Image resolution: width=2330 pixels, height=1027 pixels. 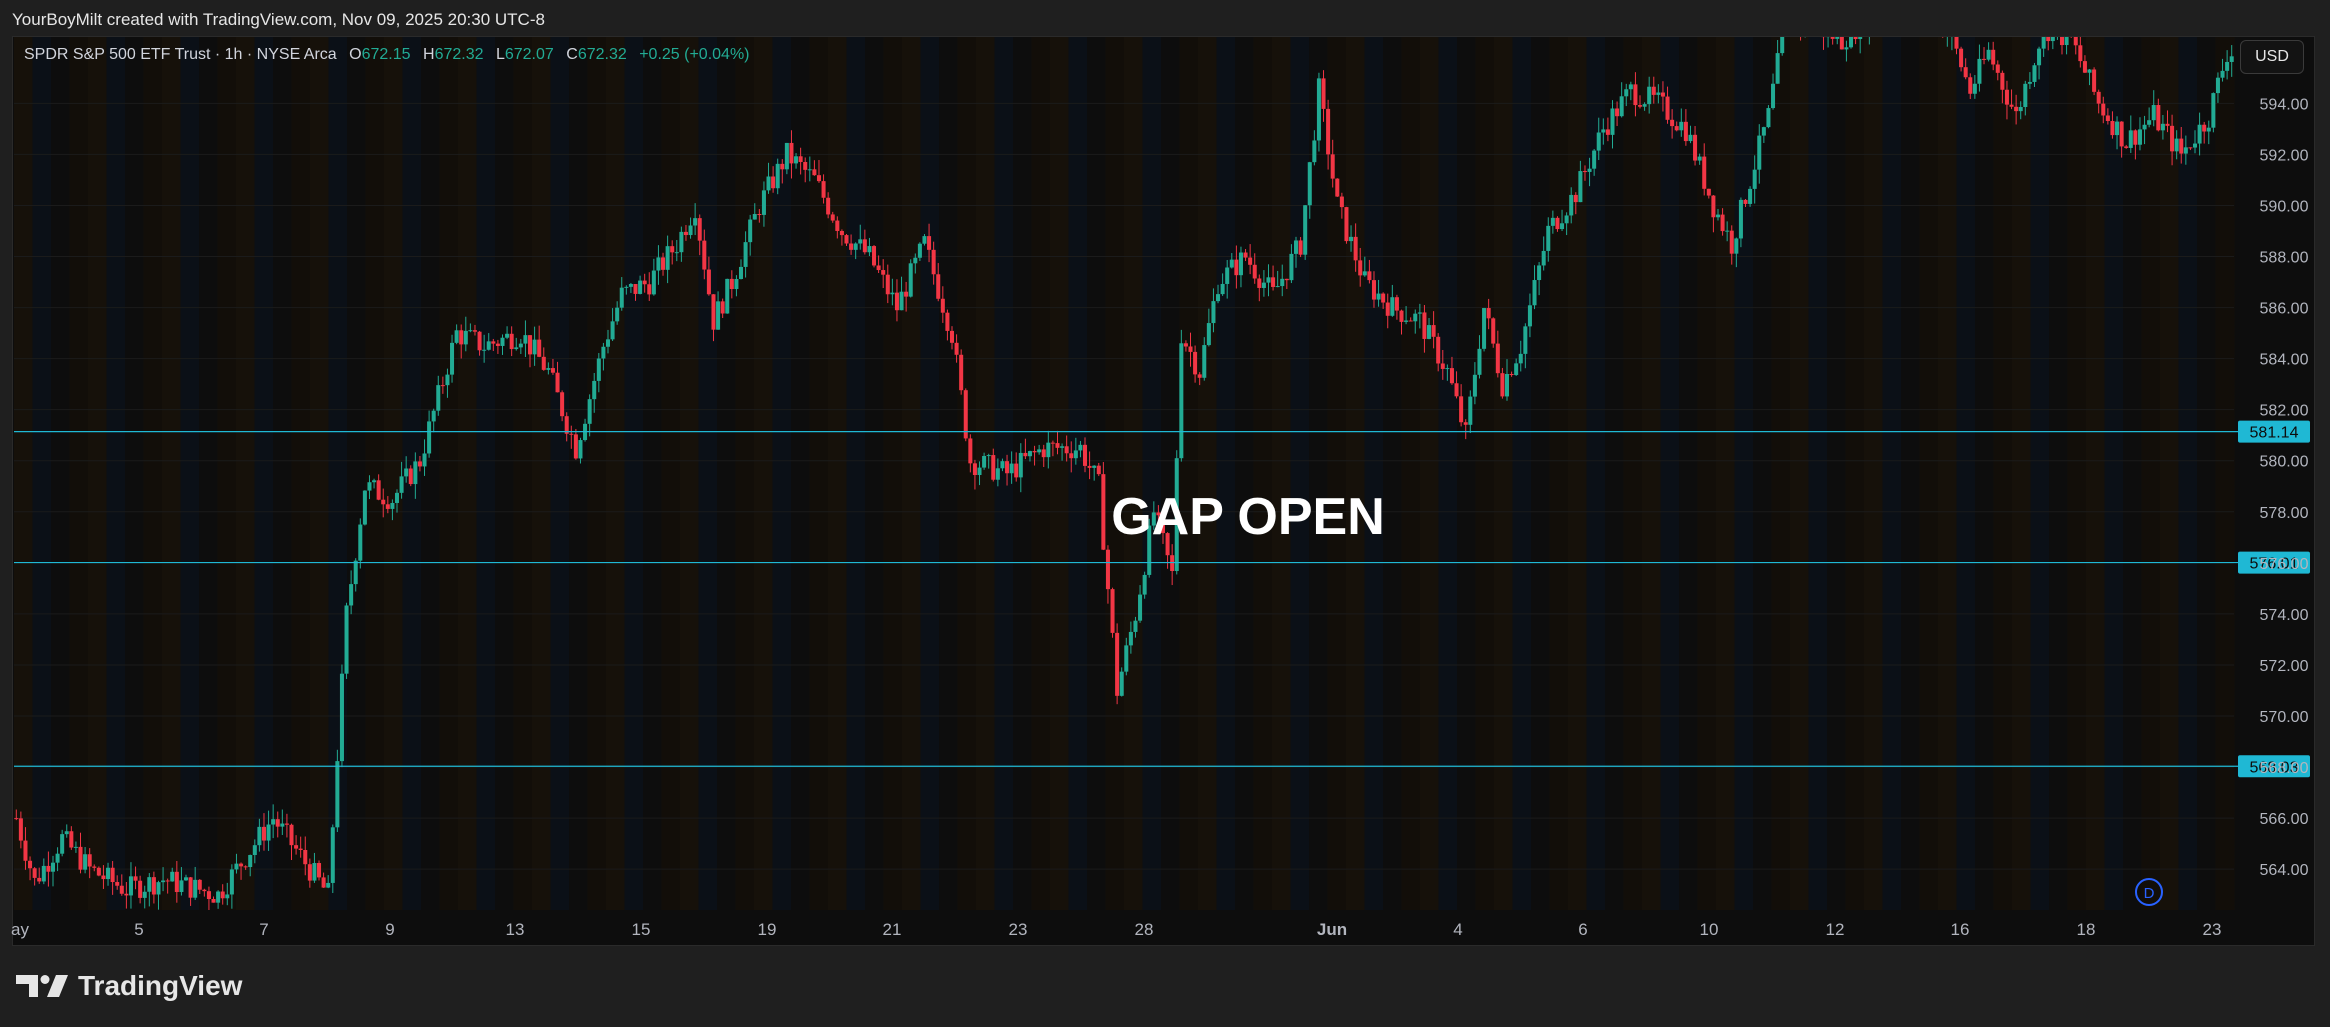 What do you see at coordinates (128, 986) in the screenshot?
I see `tradingview-brand: TradingView` at bounding box center [128, 986].